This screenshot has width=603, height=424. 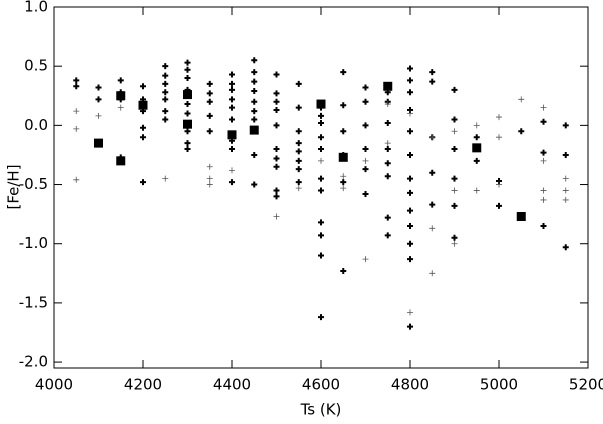 What do you see at coordinates (586, 385) in the screenshot?
I see `x-tick-label: 5200` at bounding box center [586, 385].